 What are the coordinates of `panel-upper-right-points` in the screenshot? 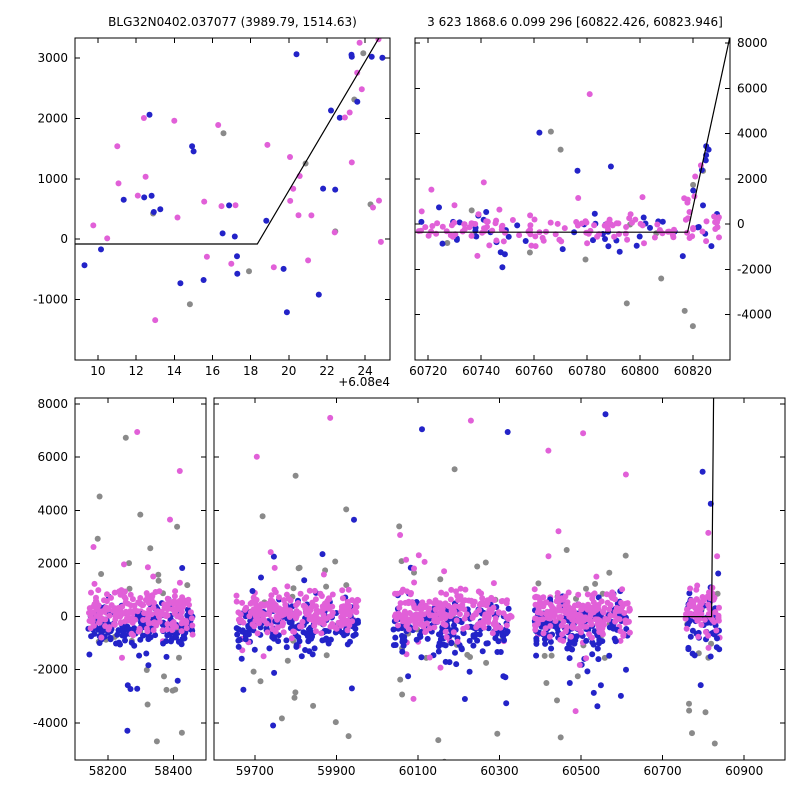 It's located at (572, 184).